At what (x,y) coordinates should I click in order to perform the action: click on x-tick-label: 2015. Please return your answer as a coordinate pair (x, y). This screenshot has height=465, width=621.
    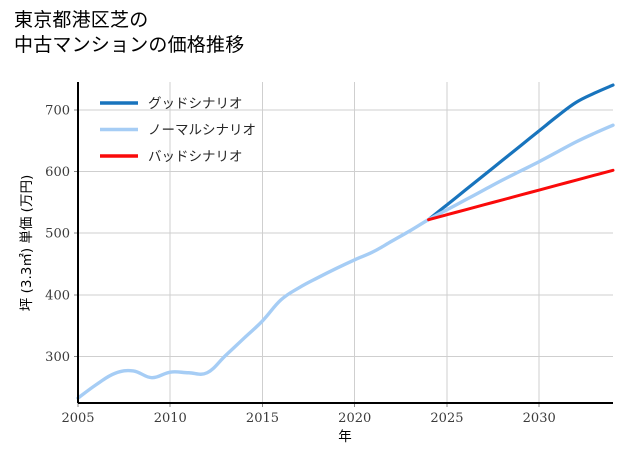
    Looking at the image, I should click on (262, 418).